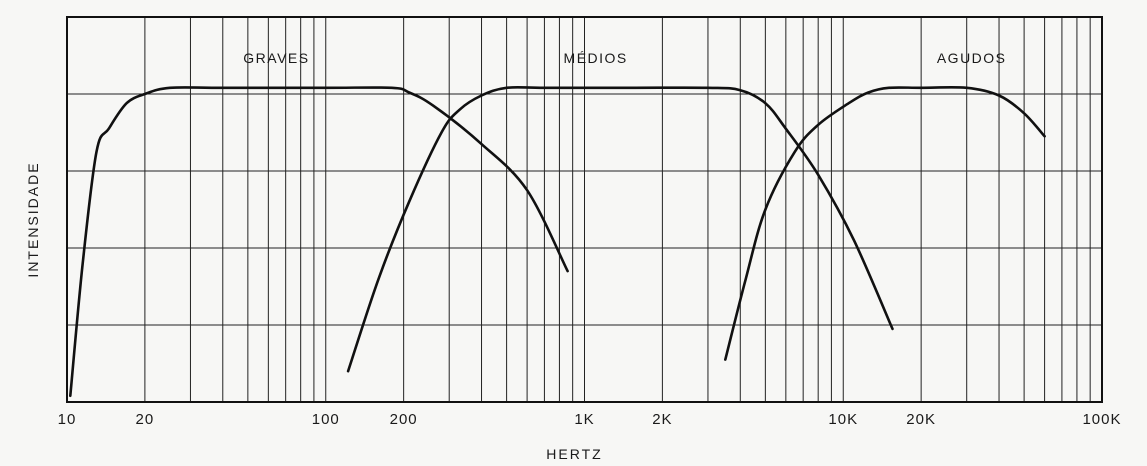 The image size is (1147, 466). I want to click on x-tick-label: 10, so click(67, 419).